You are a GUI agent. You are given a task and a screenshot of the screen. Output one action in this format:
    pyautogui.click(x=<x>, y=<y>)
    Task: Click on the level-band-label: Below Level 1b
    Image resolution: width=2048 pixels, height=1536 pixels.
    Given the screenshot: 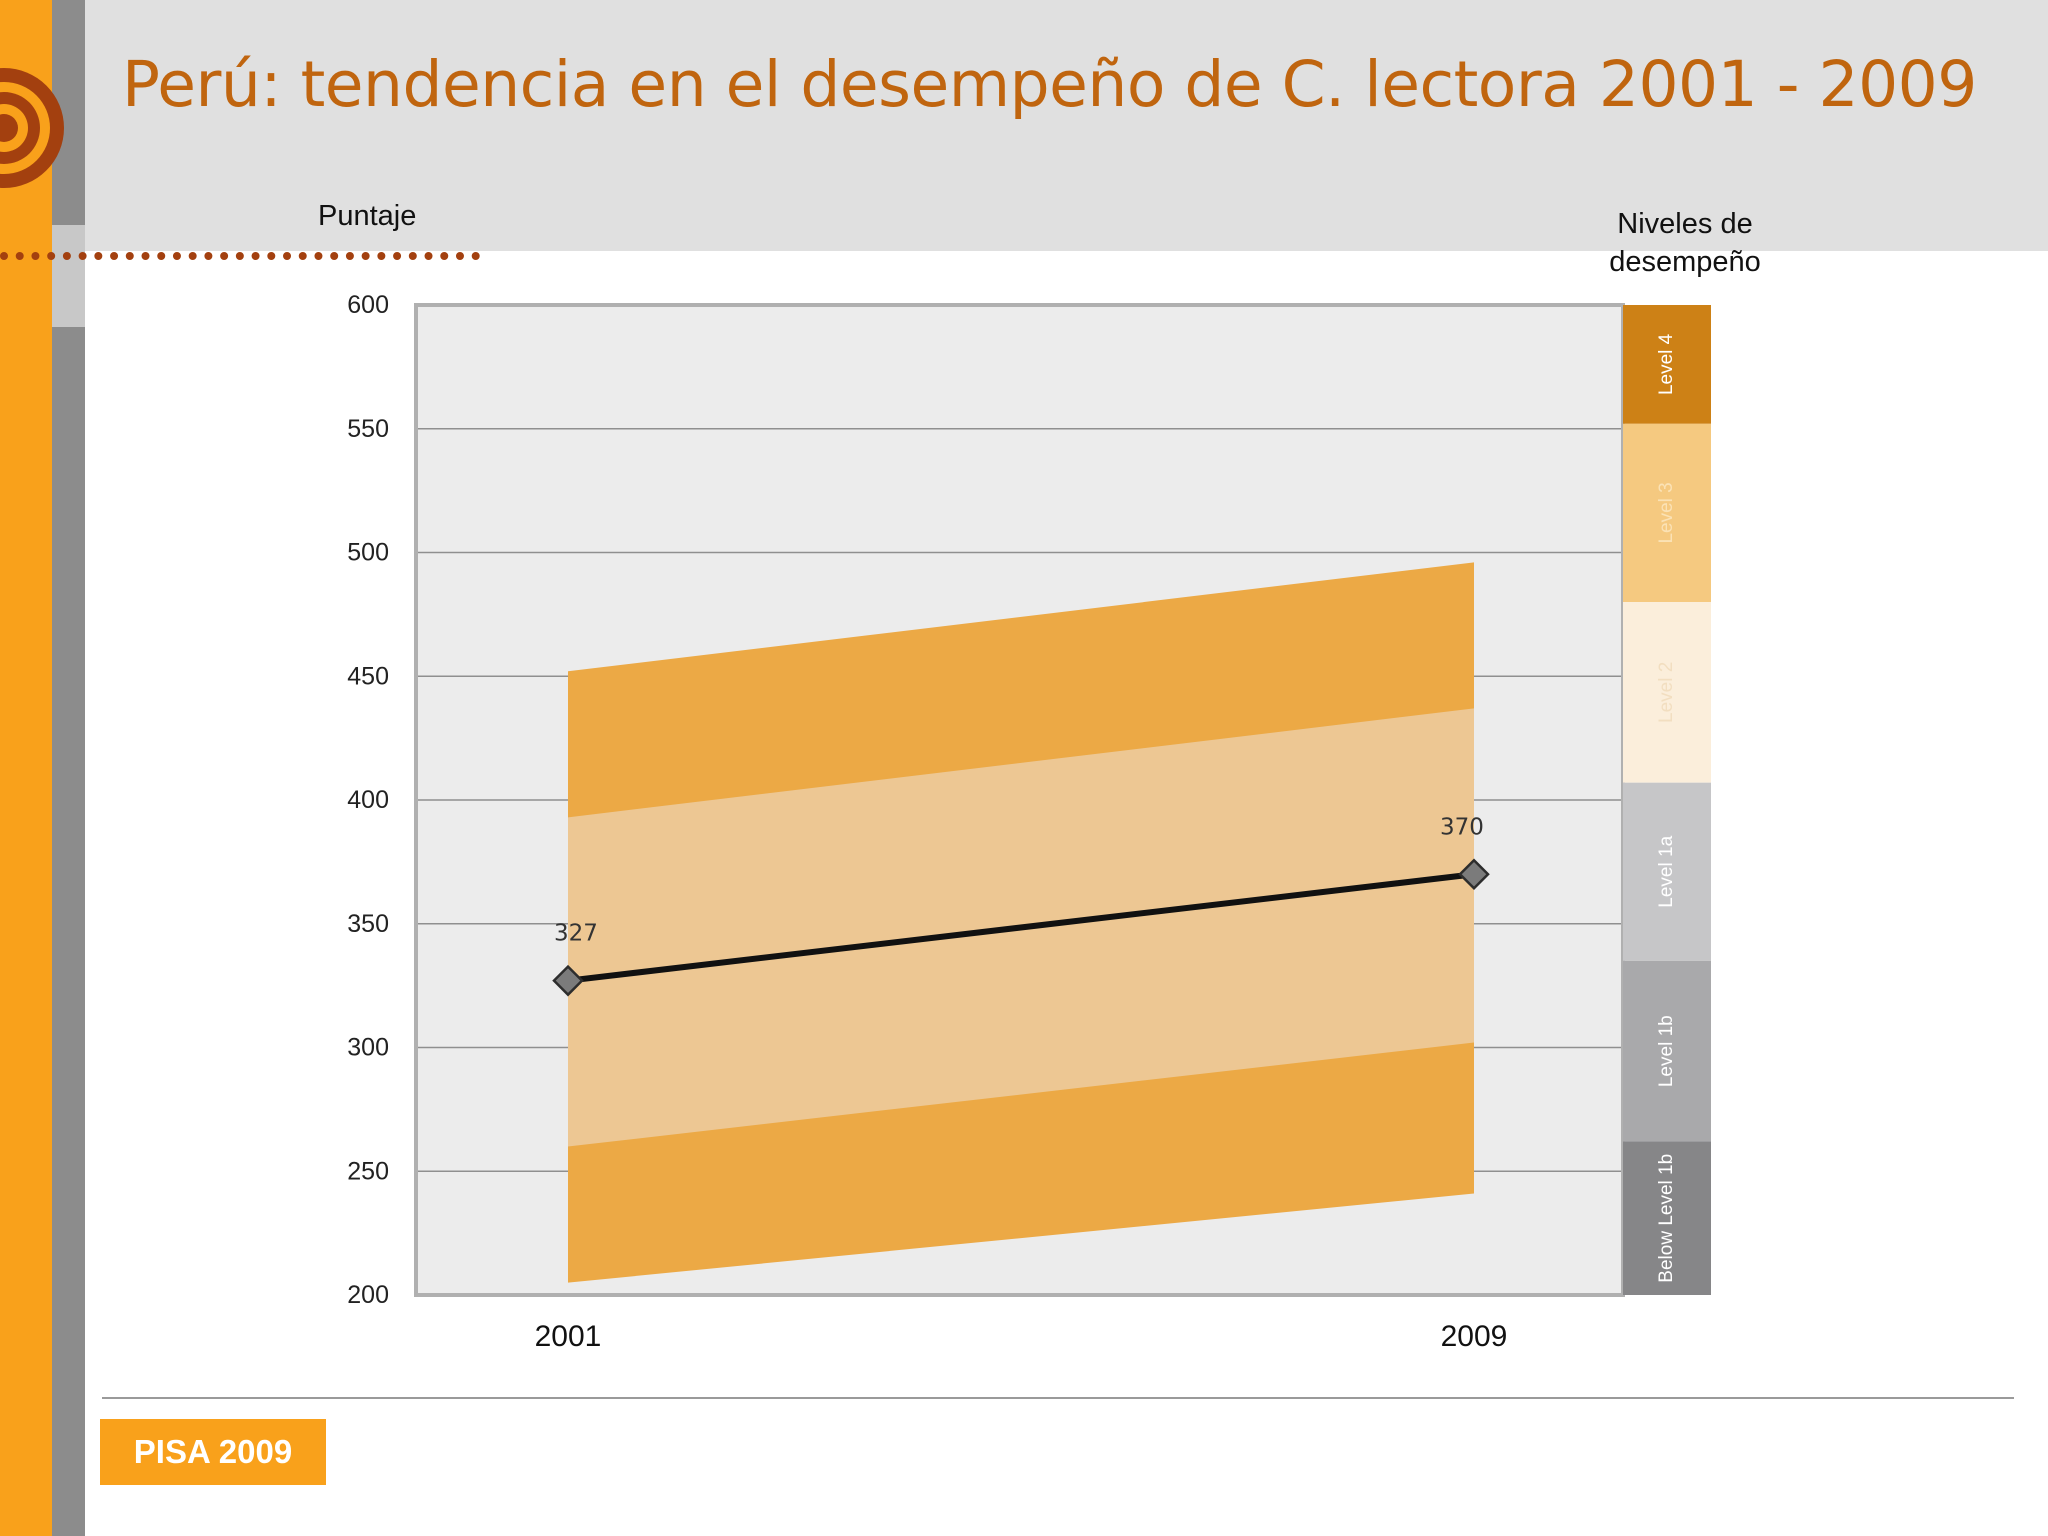 What is the action you would take?
    pyautogui.click(x=1666, y=1218)
    